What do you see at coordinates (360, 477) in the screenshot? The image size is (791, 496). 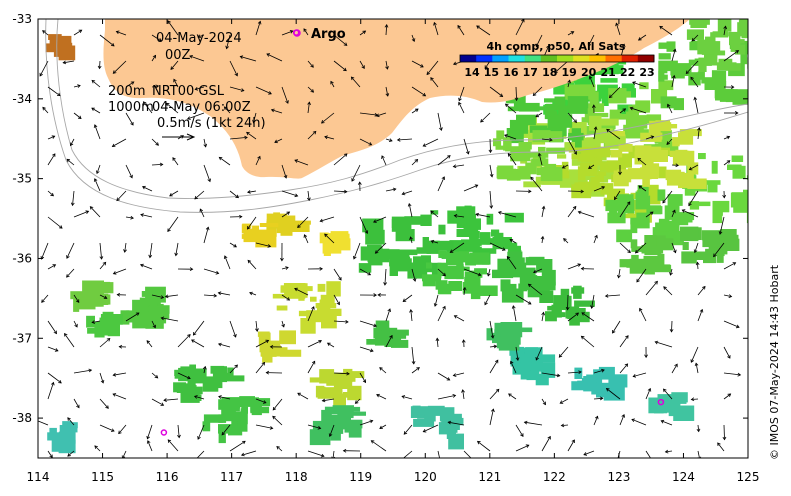 I see `x-tick-label: 119` at bounding box center [360, 477].